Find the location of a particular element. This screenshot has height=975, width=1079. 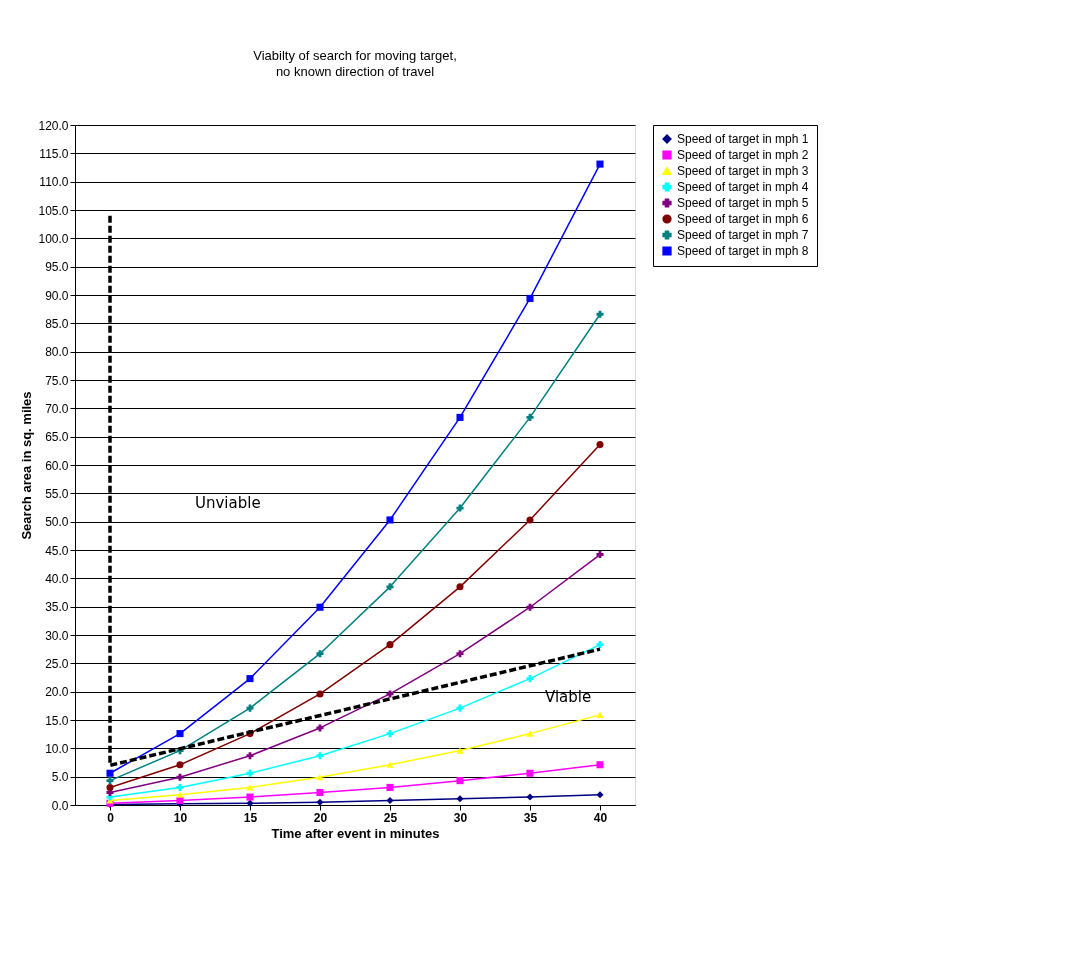

y-tick-label: 60.0 is located at coordinates (57, 465).